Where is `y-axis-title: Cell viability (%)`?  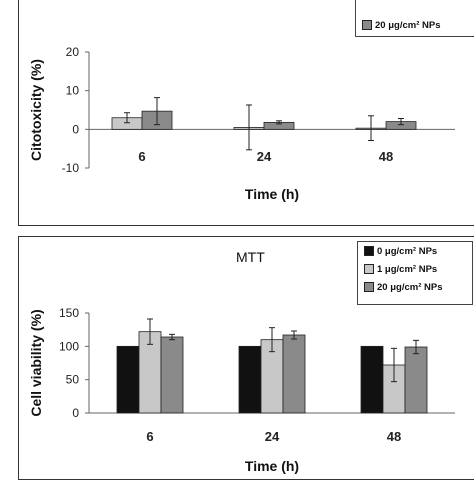
y-axis-title: Cell viability (%) is located at coordinates (36, 362).